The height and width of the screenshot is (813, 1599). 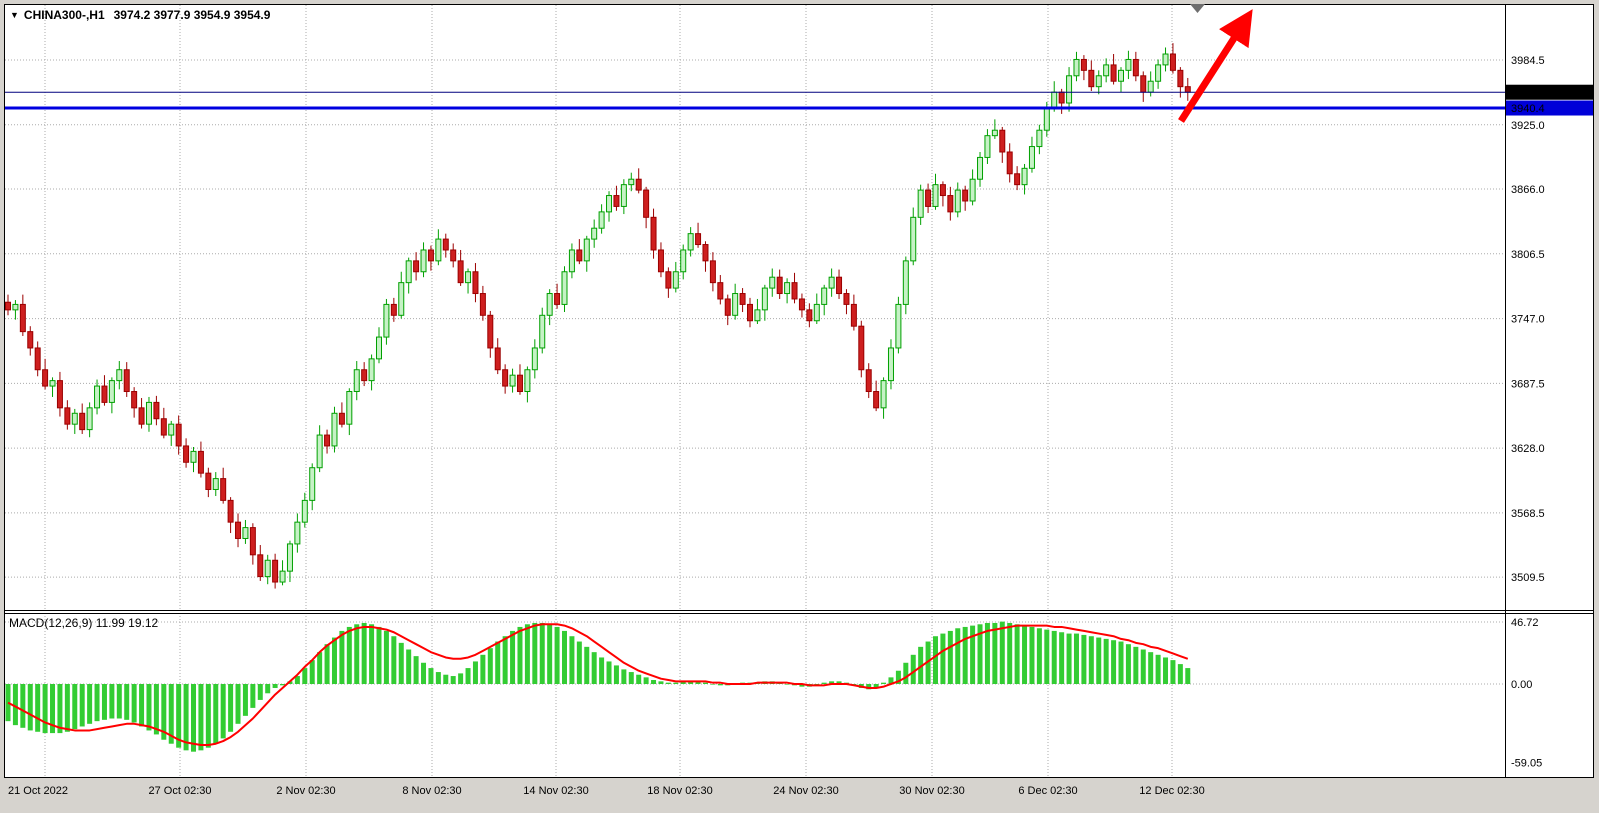 I want to click on chart-title: ▼ CHINA300-,H1 3974.2 3977.9 3954.9 3954.9, so click(x=140, y=15).